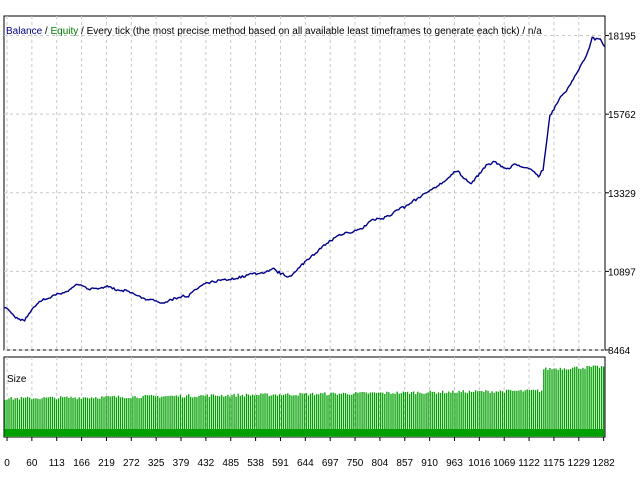 The image size is (640, 480). I want to click on balance-legend-label: Balance, so click(24, 31).